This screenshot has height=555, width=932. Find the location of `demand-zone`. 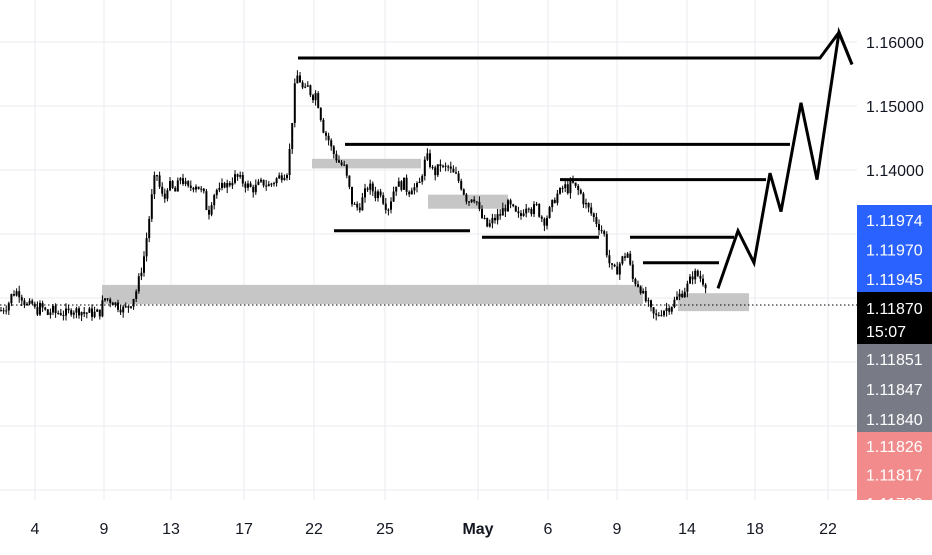

demand-zone is located at coordinates (713, 302).